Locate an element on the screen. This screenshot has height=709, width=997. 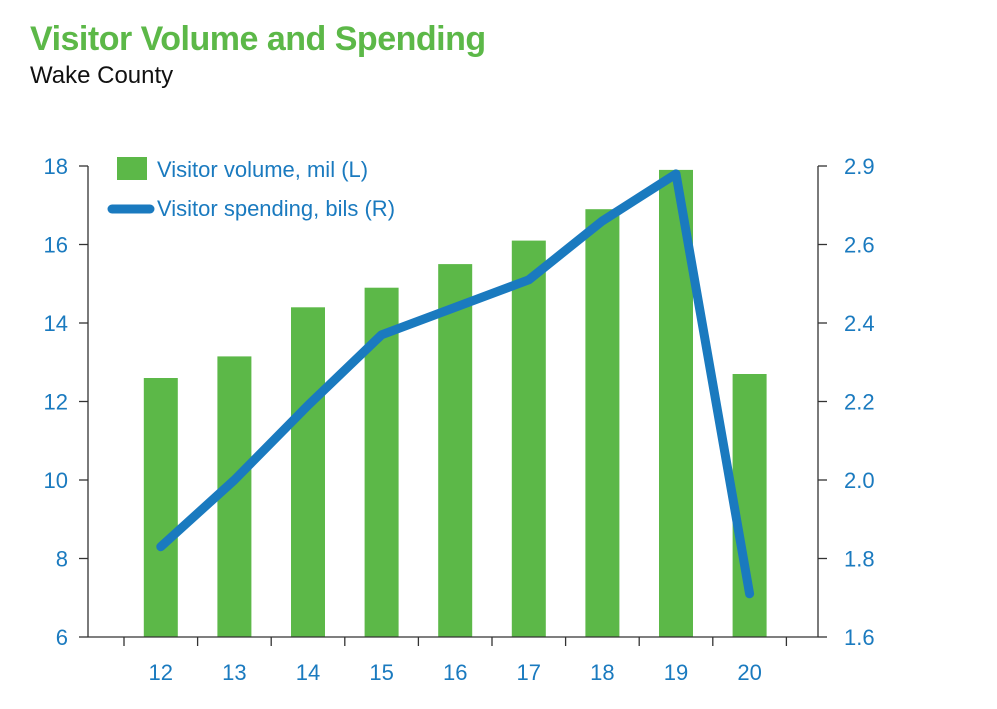
legend-label-volume: Visitor volume, mil (L) is located at coordinates (262, 169).